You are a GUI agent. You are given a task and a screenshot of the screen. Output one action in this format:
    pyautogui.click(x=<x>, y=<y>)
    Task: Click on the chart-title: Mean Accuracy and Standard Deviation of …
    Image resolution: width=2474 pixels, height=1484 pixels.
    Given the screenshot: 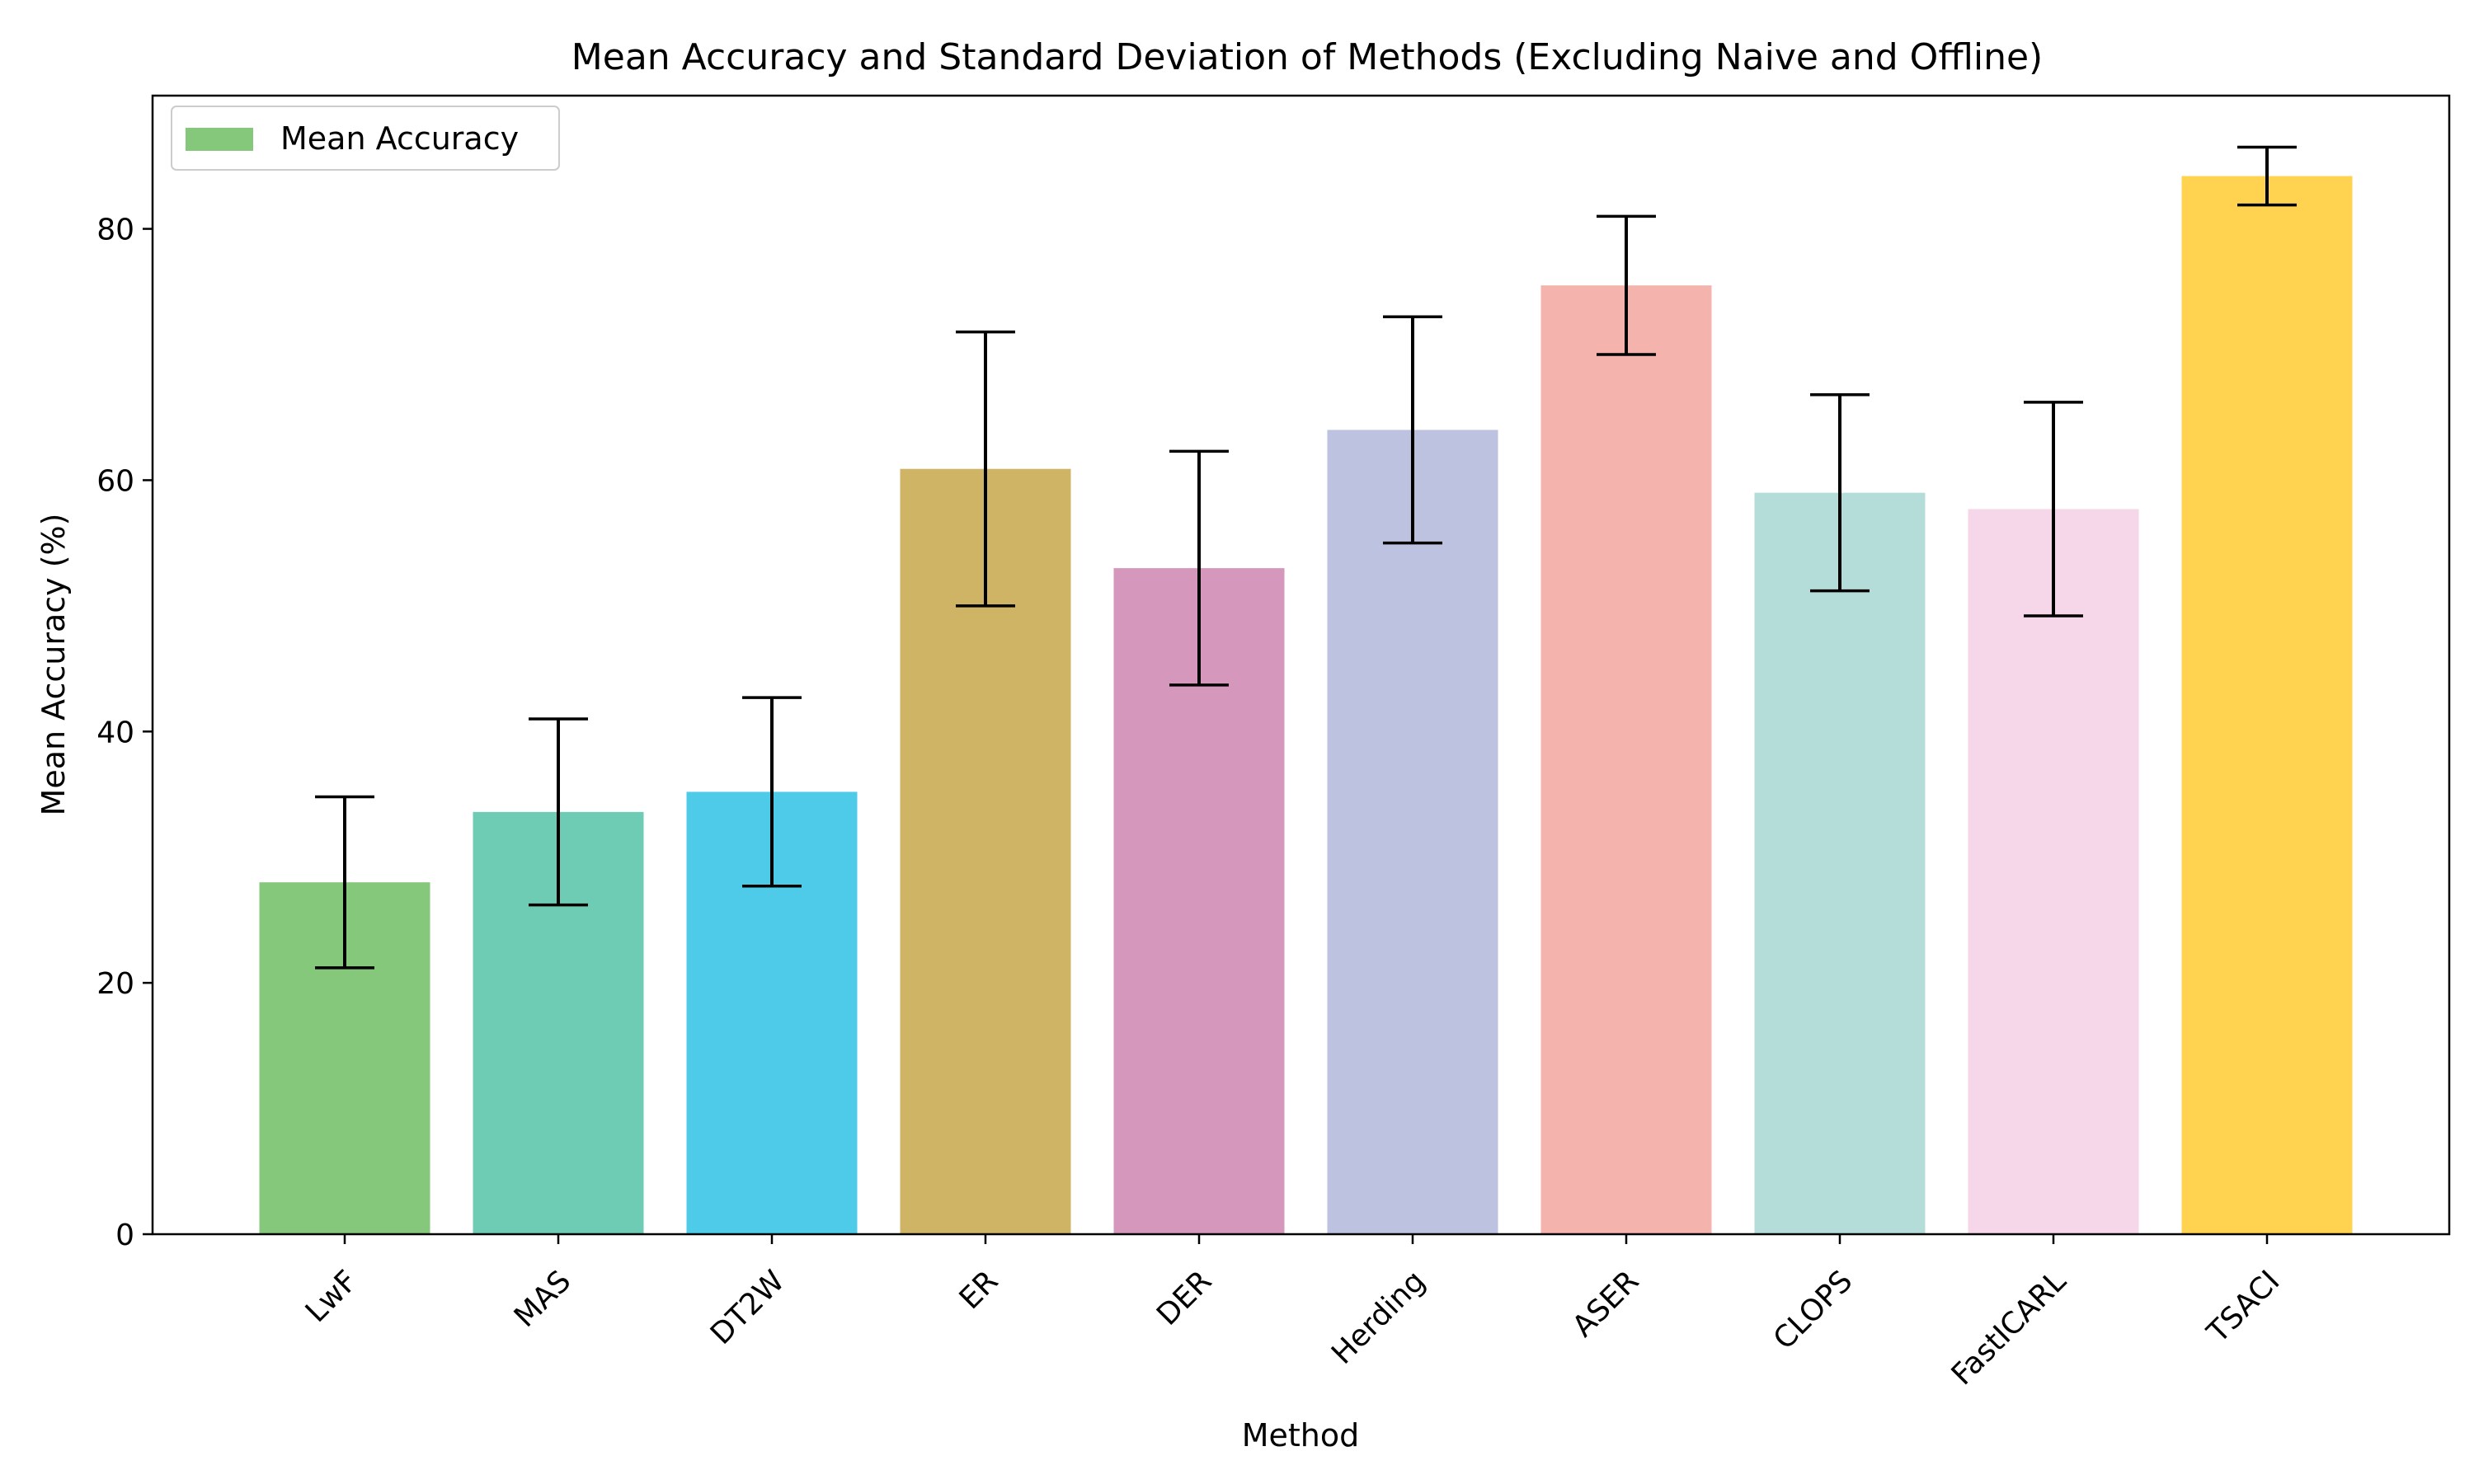 What is the action you would take?
    pyautogui.click(x=1307, y=57)
    